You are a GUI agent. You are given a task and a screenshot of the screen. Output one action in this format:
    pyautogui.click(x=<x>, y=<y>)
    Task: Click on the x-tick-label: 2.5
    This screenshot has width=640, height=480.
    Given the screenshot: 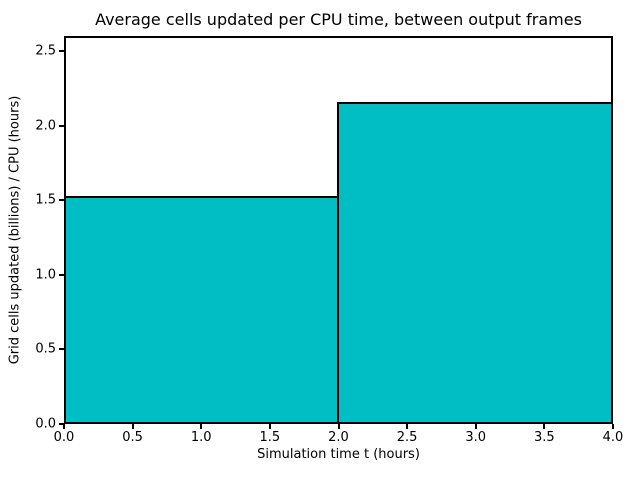 What is the action you would take?
    pyautogui.click(x=407, y=437)
    